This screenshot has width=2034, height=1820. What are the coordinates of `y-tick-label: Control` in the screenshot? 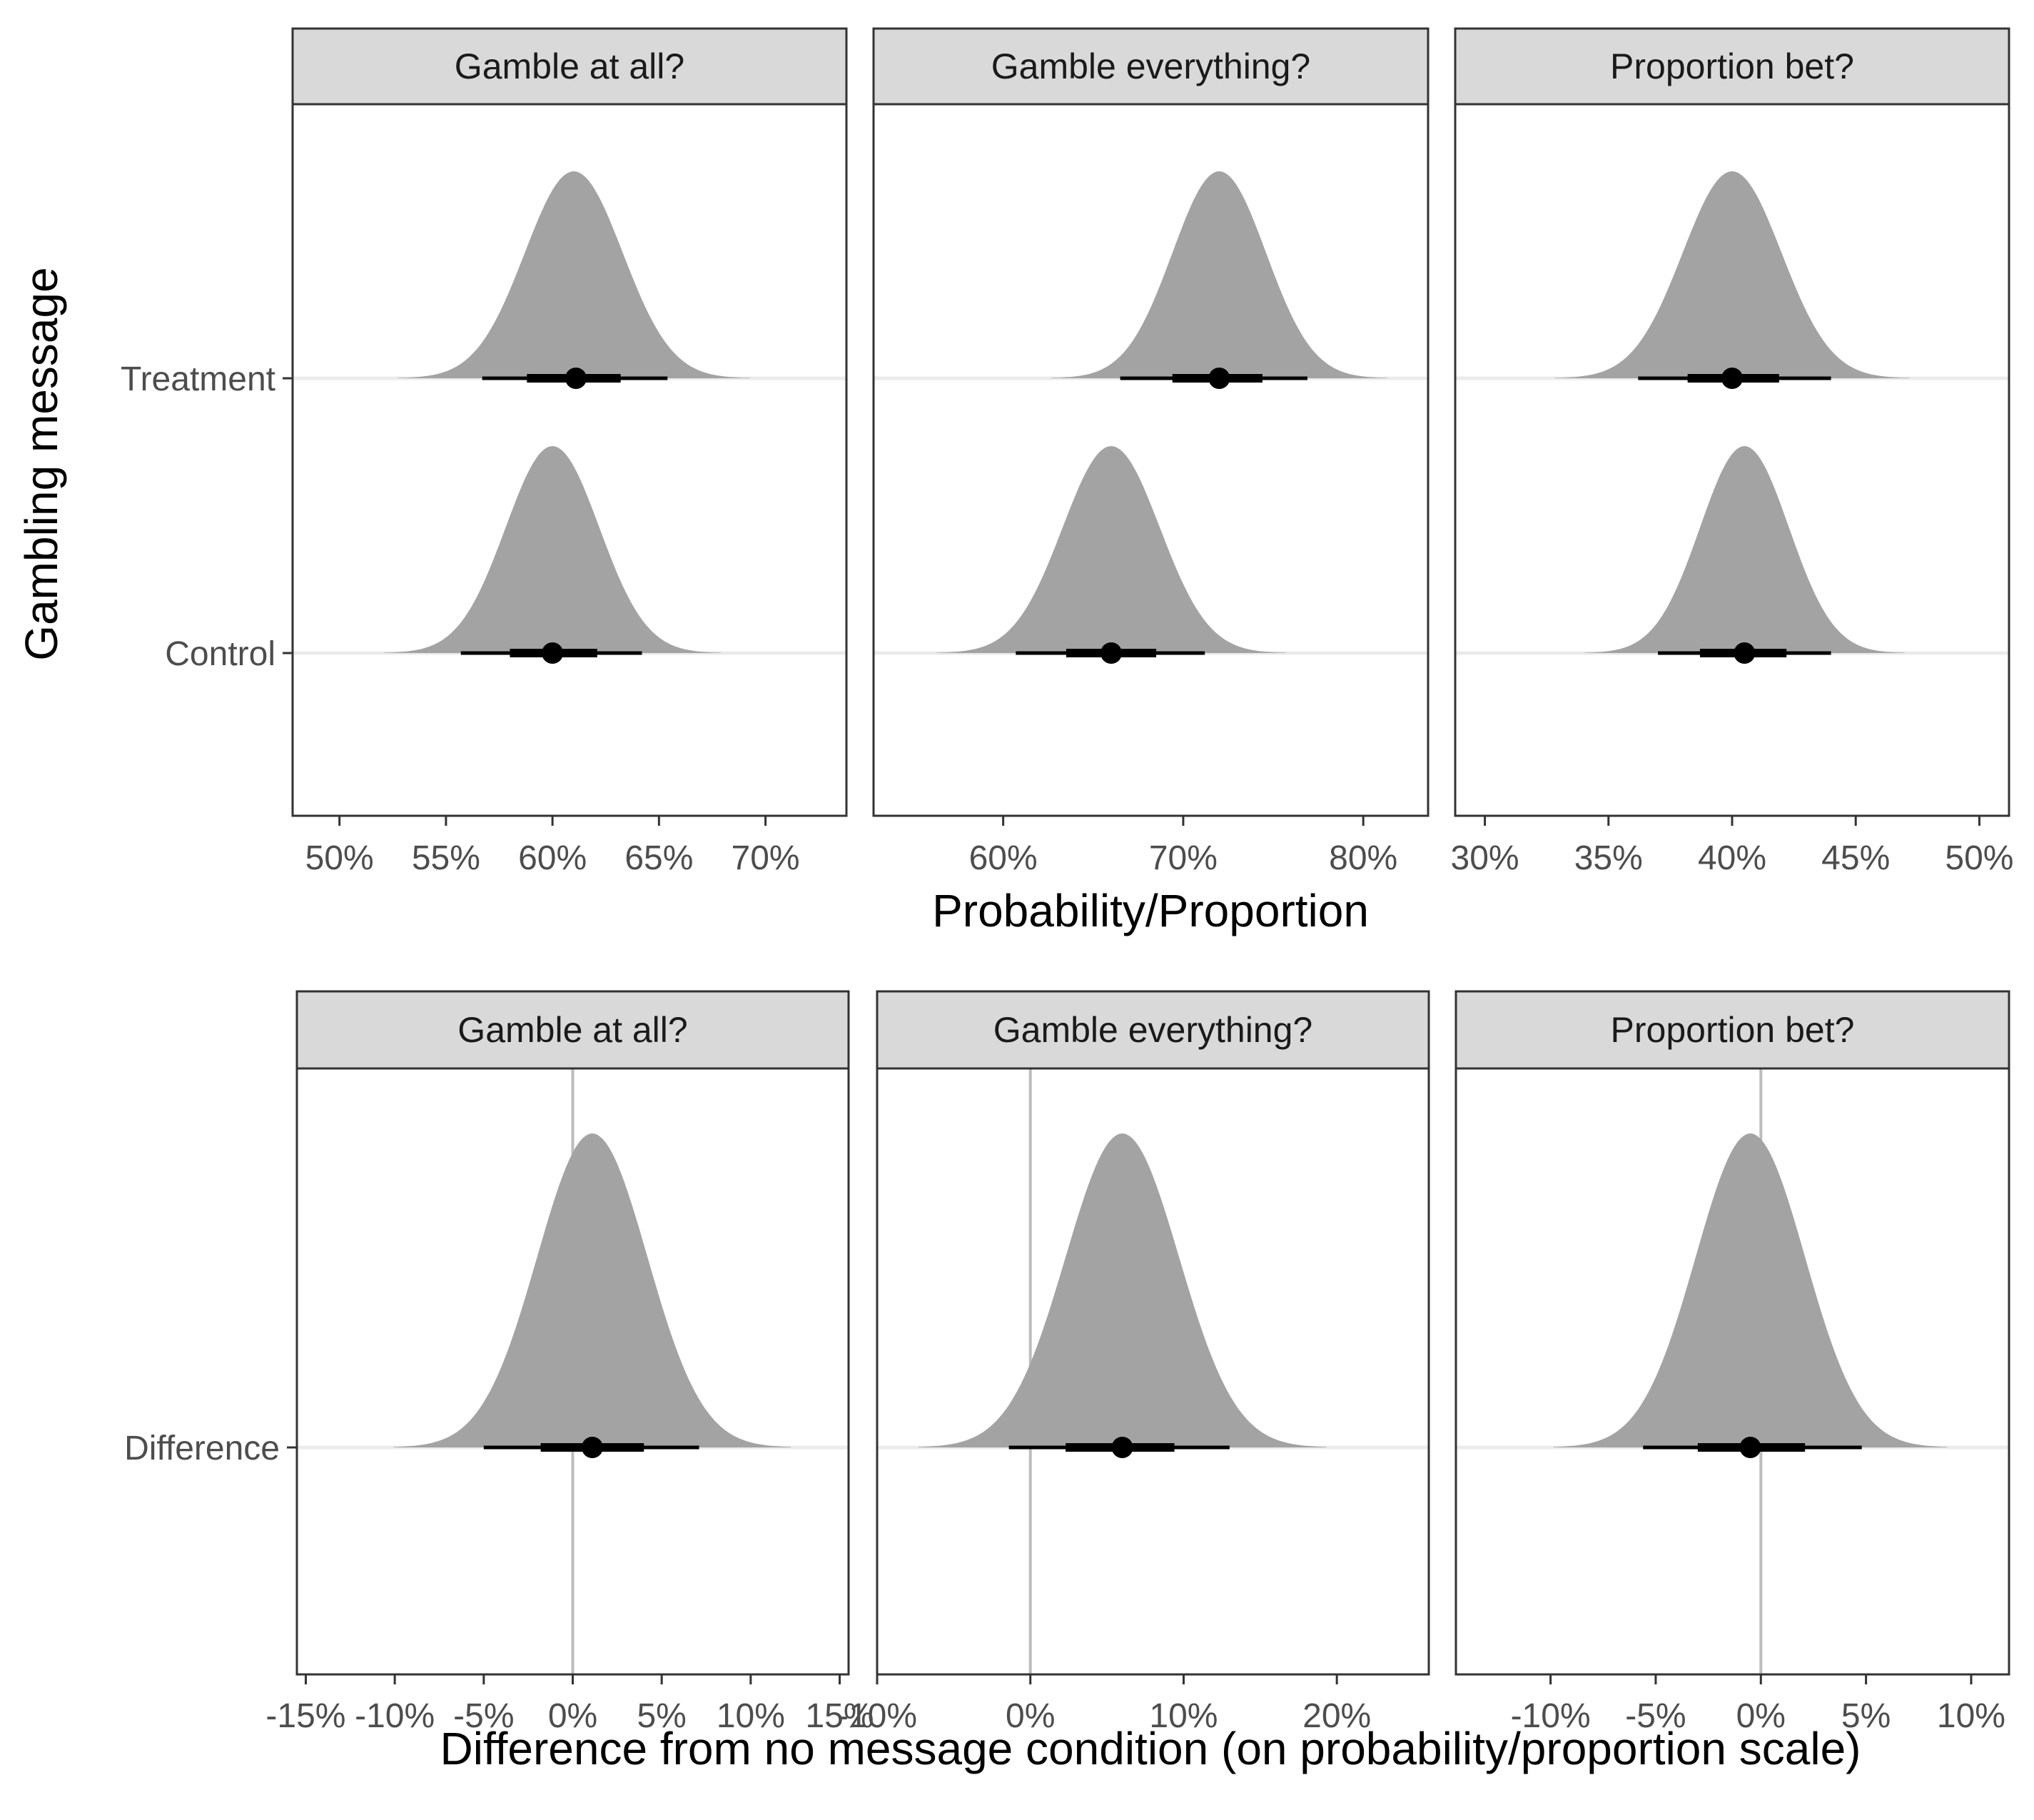 It's located at (220, 654).